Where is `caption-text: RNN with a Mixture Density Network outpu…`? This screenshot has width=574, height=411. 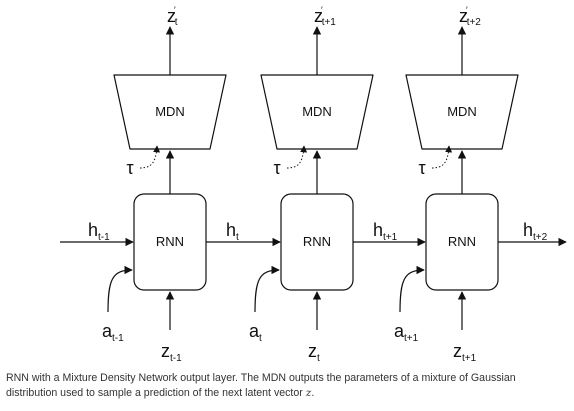
caption-text: RNN with a Mixture Density Network outpu… is located at coordinates (261, 385).